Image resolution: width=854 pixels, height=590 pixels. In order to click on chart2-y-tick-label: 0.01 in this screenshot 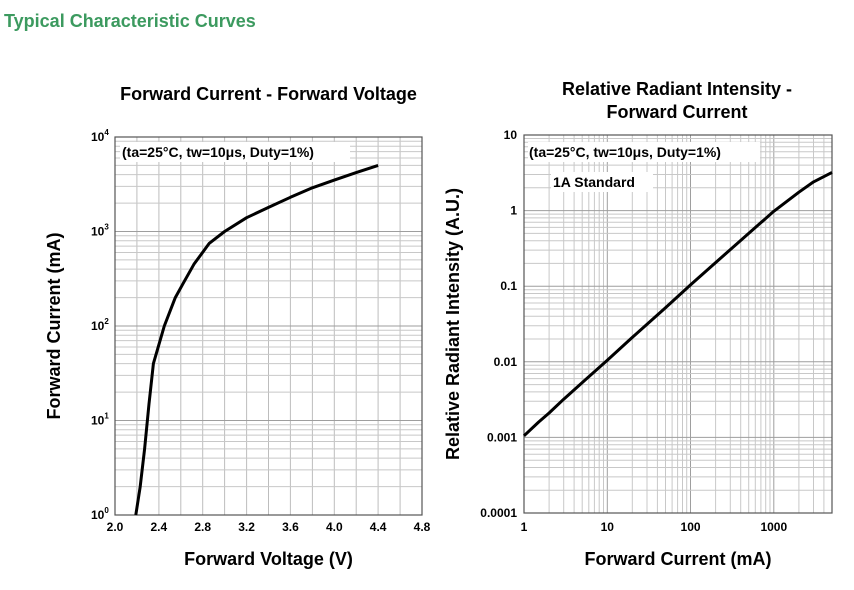, I will do `click(506, 362)`.